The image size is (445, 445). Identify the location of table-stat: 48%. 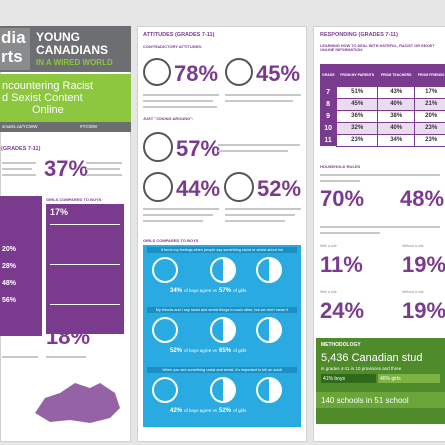
(9, 283).